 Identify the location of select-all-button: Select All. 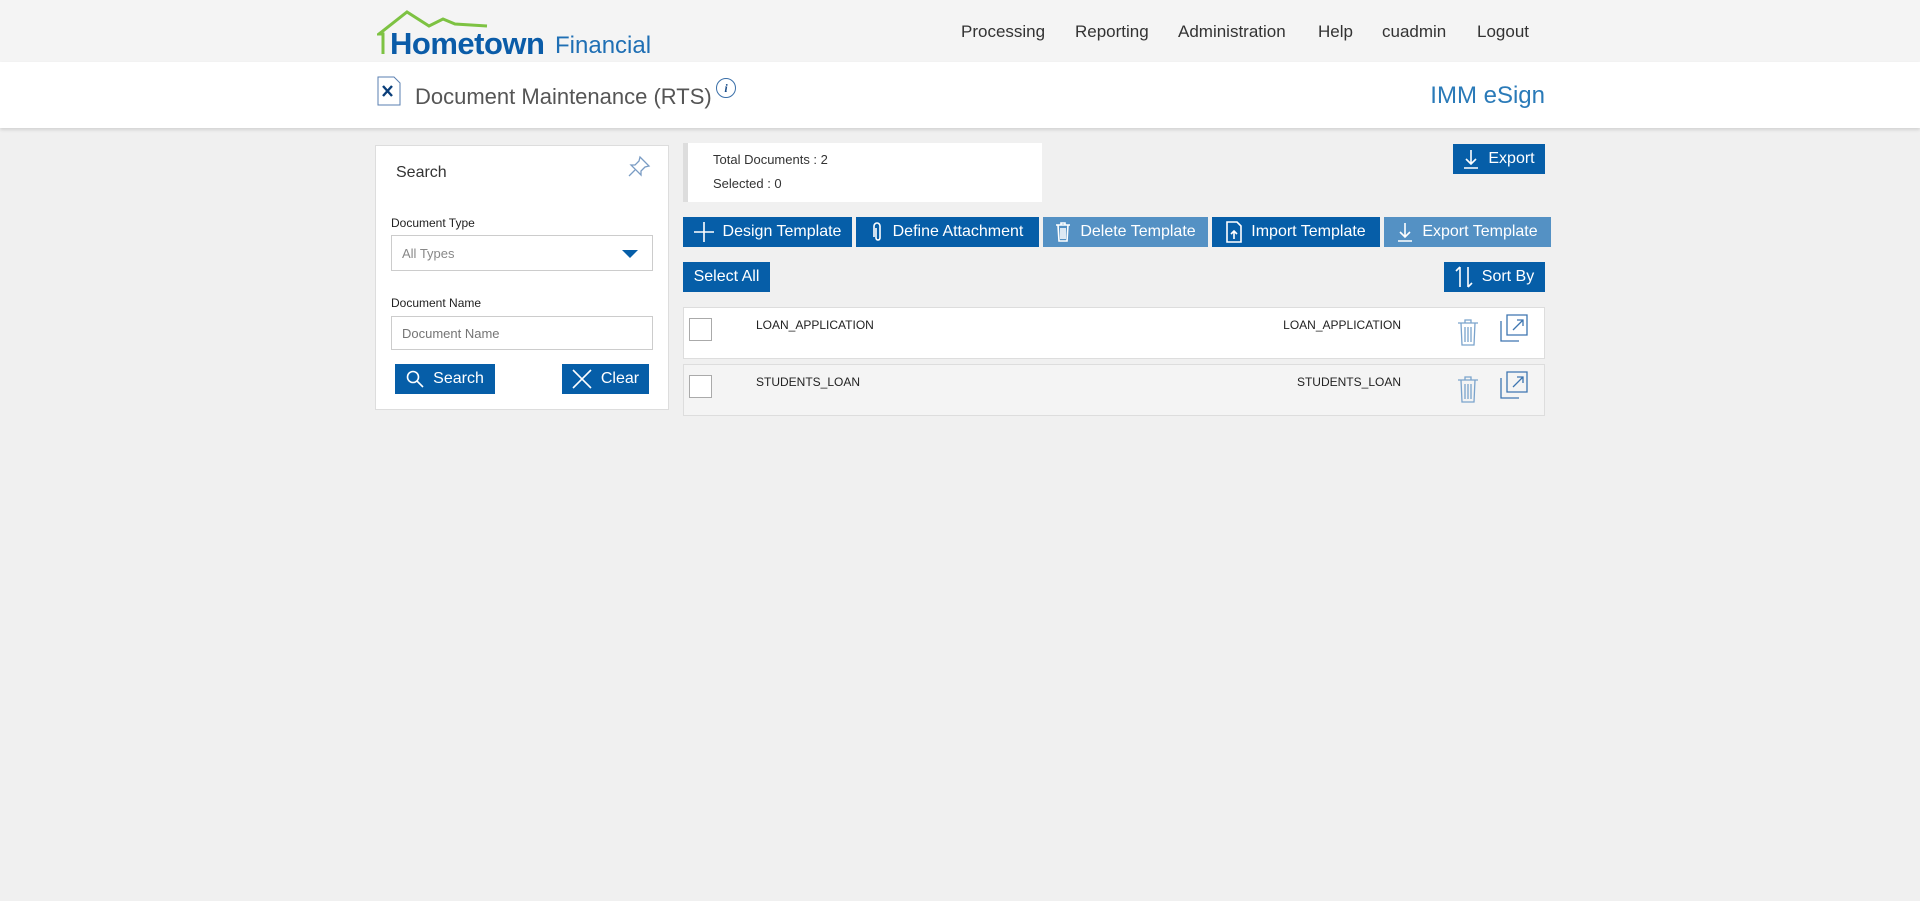
(726, 277).